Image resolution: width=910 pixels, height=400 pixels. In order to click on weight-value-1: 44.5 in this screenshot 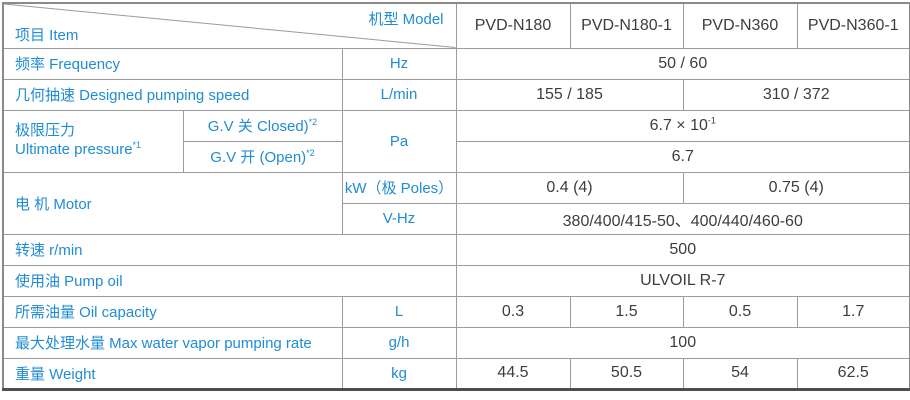, I will do `click(513, 373)`.